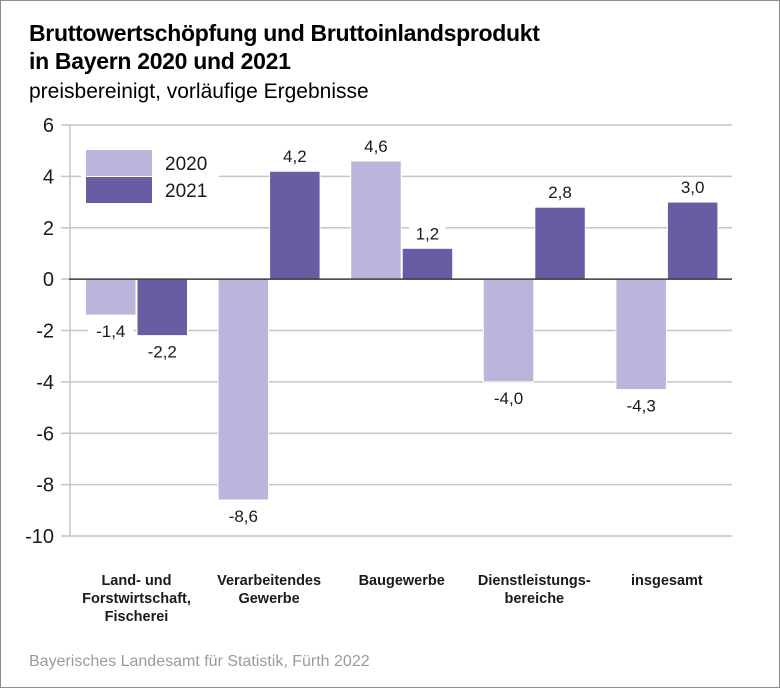  I want to click on legend: 2020 2021, so click(150, 176).